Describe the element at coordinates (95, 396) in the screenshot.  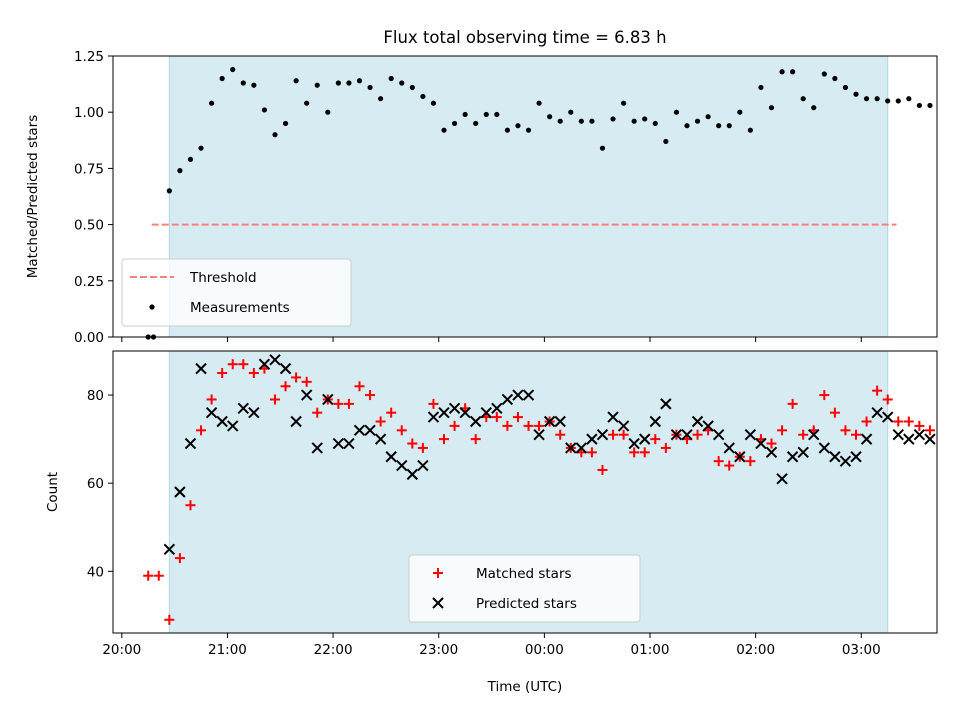
I see `bottom-ytick-label: 80` at that location.